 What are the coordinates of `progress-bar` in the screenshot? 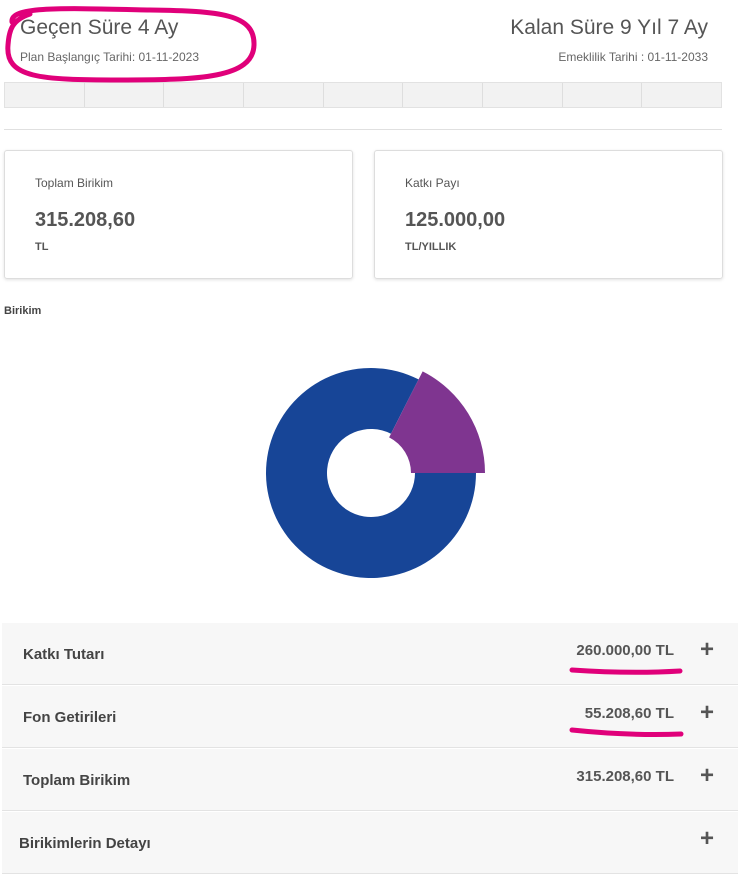 It's located at (363, 95).